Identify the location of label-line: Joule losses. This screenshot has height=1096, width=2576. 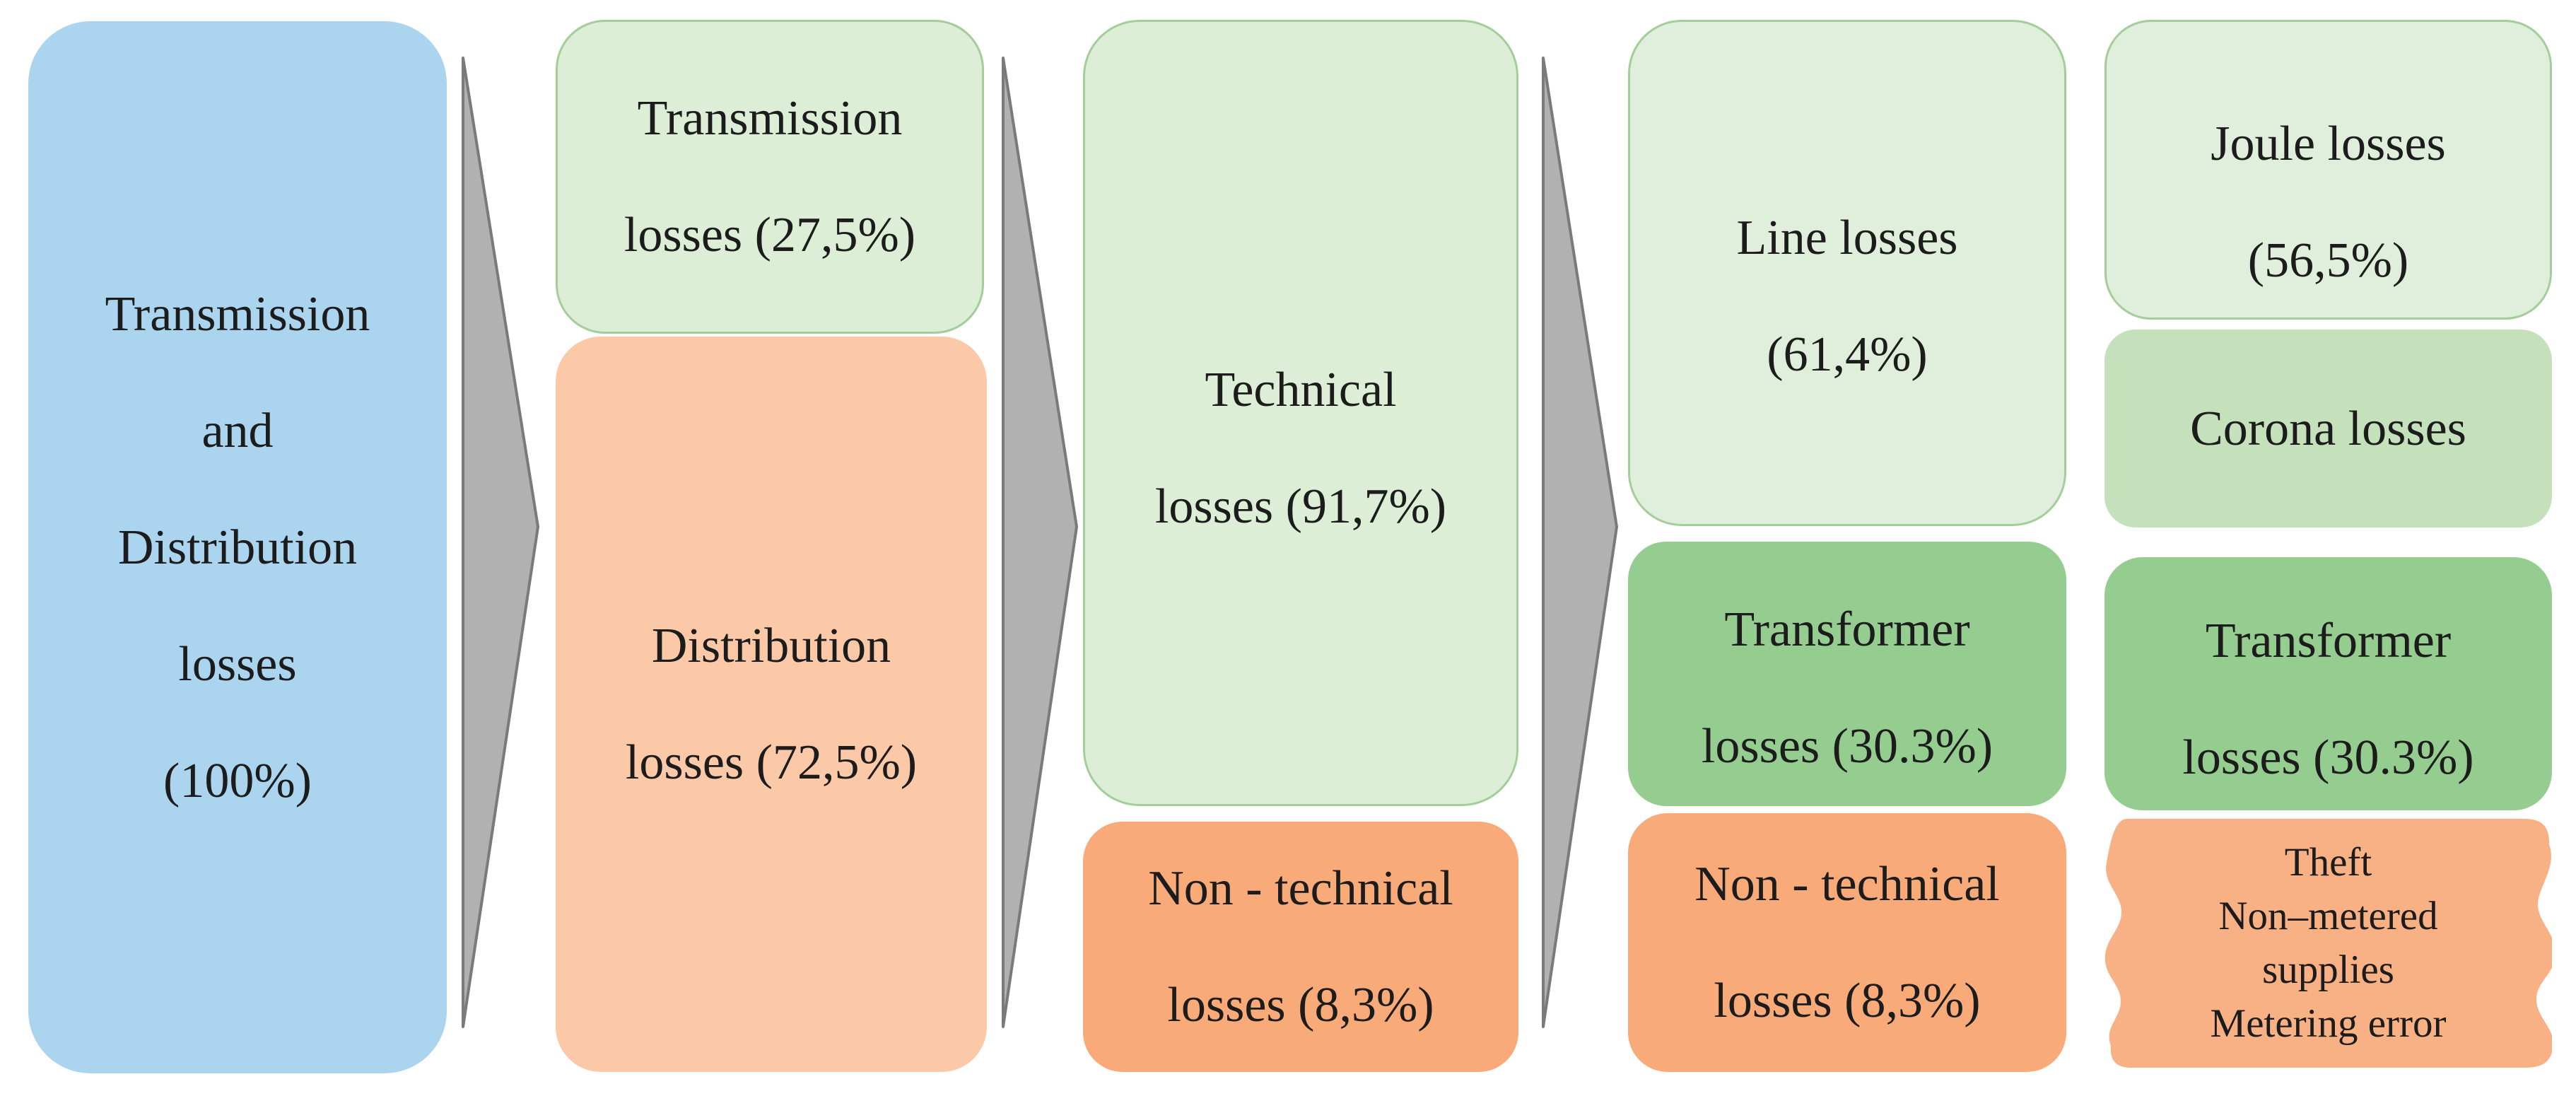
(2328, 144).